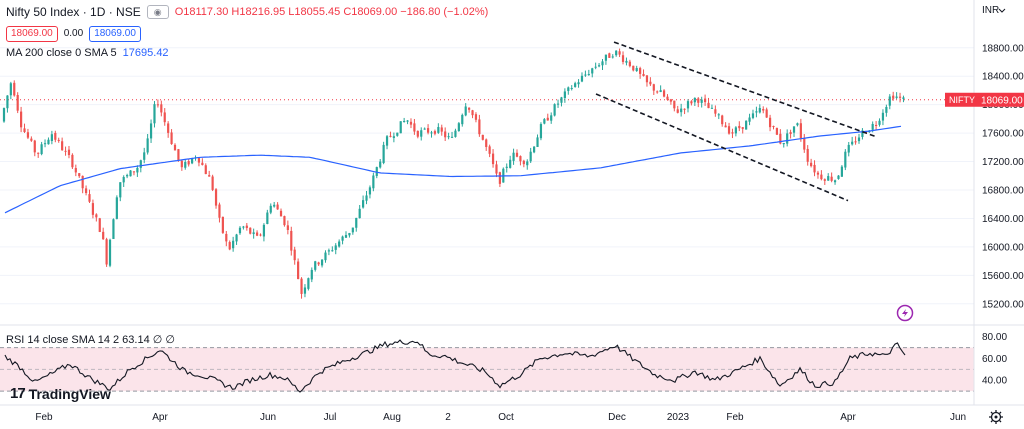 Image resolution: width=1024 pixels, height=429 pixels. I want to click on time-tick-labels: Feb Apr Jun Jul Aug 2 Oct Dec 2023 Feb Apr Jun, so click(500, 417).